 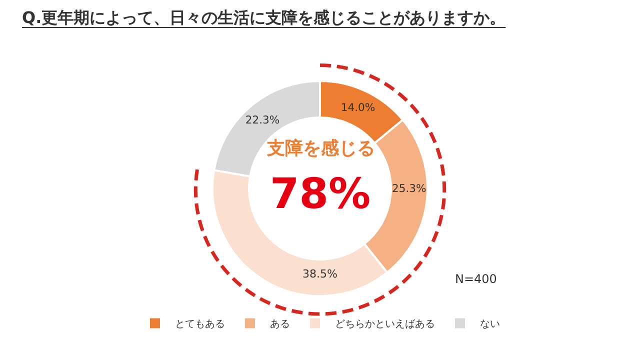 What do you see at coordinates (264, 18) in the screenshot?
I see `chart-title: Q.更年期によって、日々の生活に支障を感じることがありますか。` at bounding box center [264, 18].